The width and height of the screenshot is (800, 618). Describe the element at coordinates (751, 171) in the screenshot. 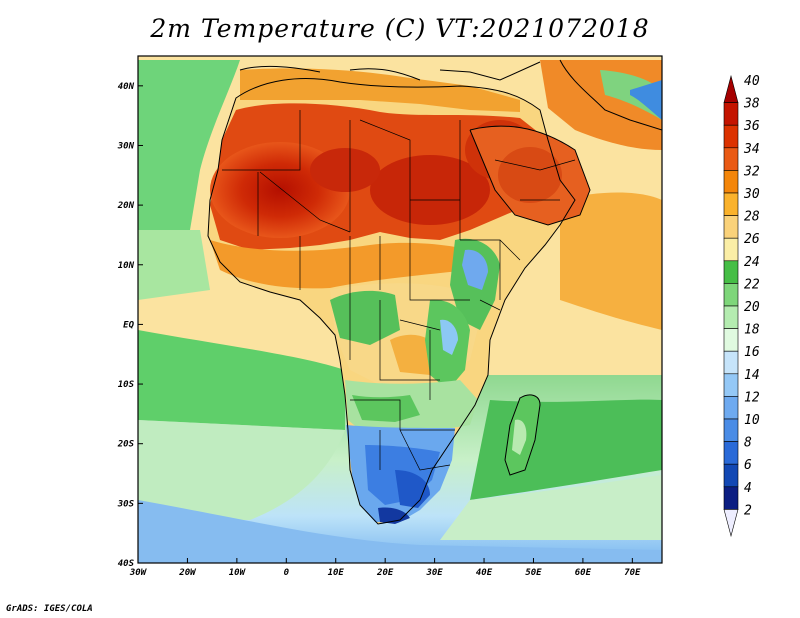

I see `colorbar-label: 32` at that location.